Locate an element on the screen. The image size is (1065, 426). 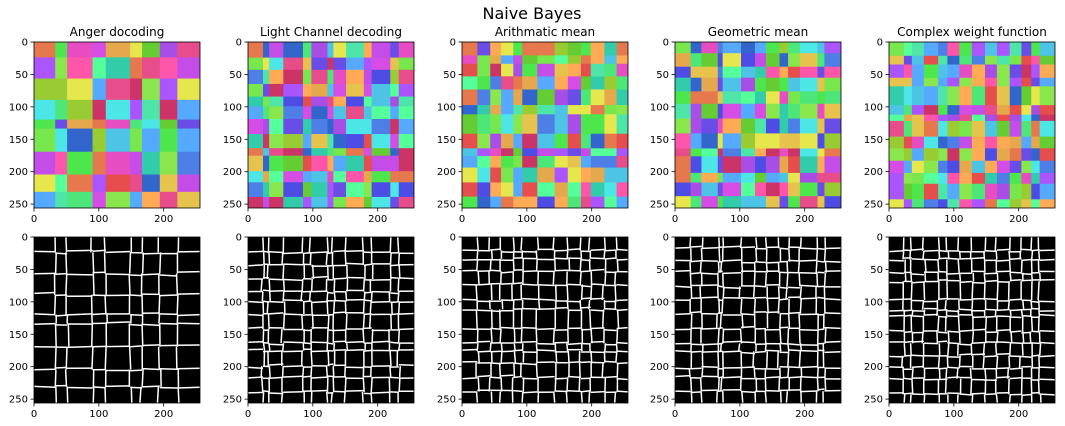
y-tick-label: 150 is located at coordinates (659, 335).